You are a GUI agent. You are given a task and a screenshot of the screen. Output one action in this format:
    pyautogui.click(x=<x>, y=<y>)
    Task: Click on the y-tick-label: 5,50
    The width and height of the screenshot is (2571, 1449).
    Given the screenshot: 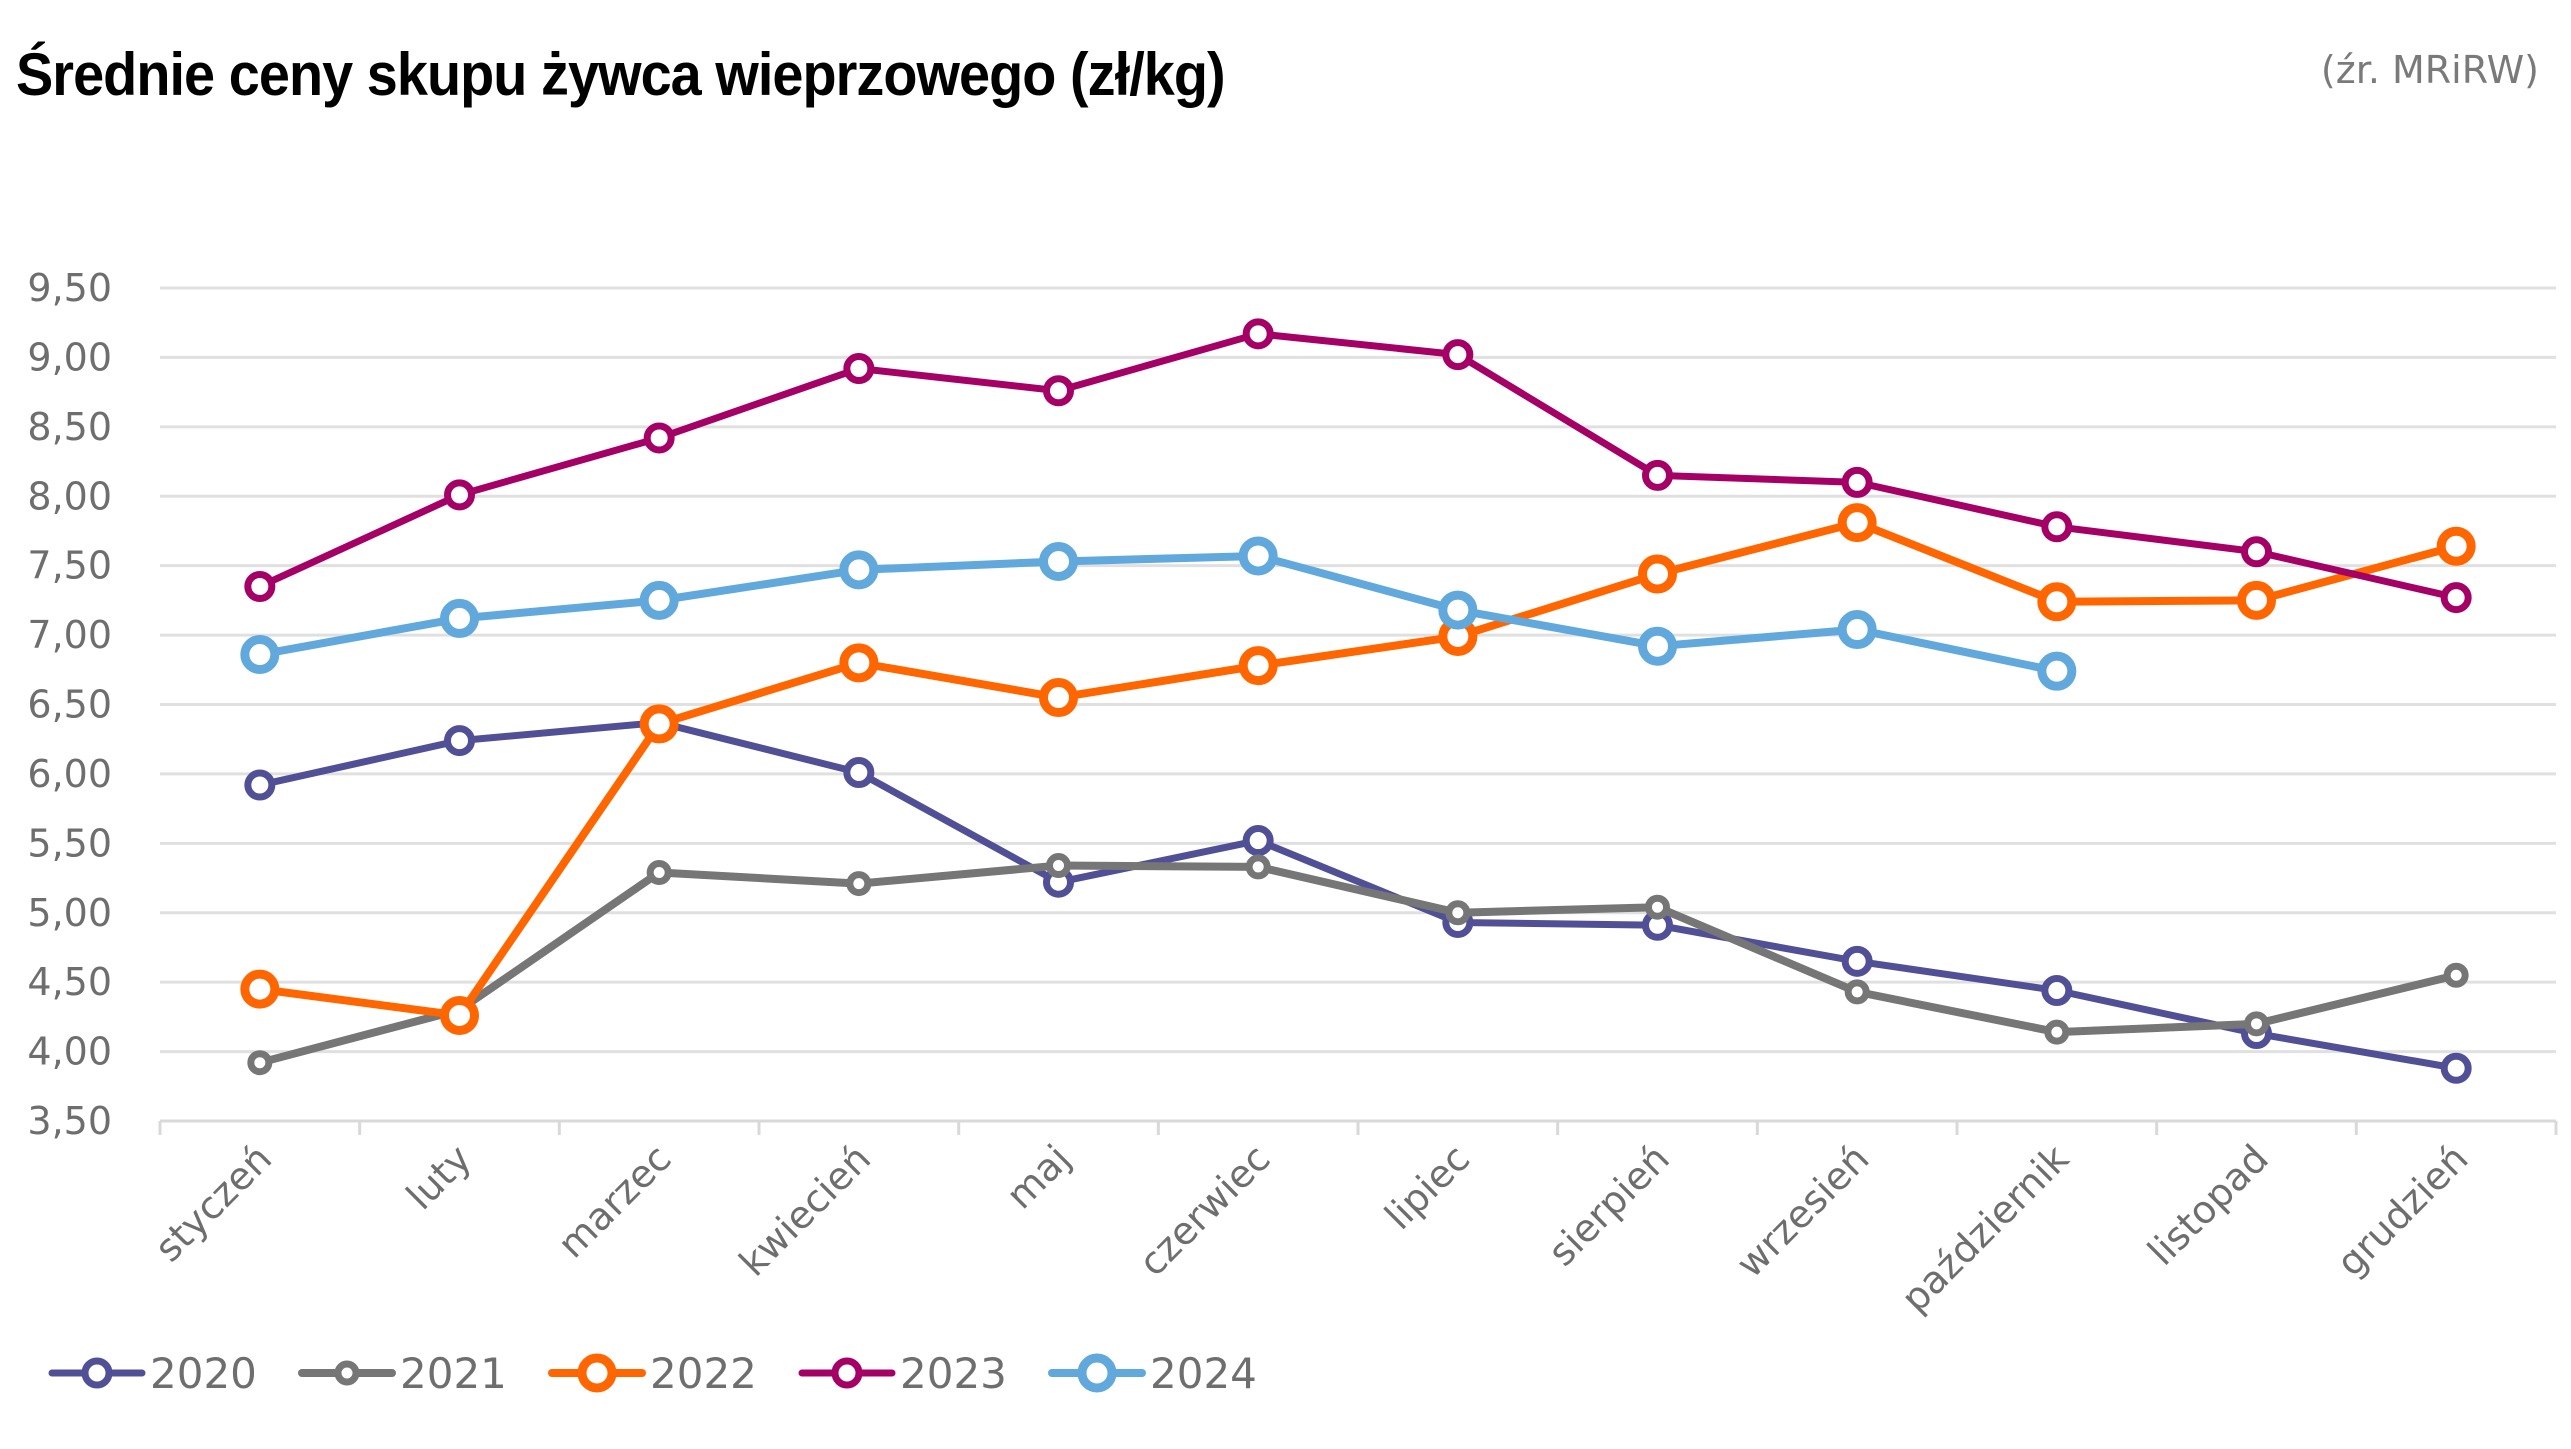 What is the action you would take?
    pyautogui.click(x=69, y=843)
    